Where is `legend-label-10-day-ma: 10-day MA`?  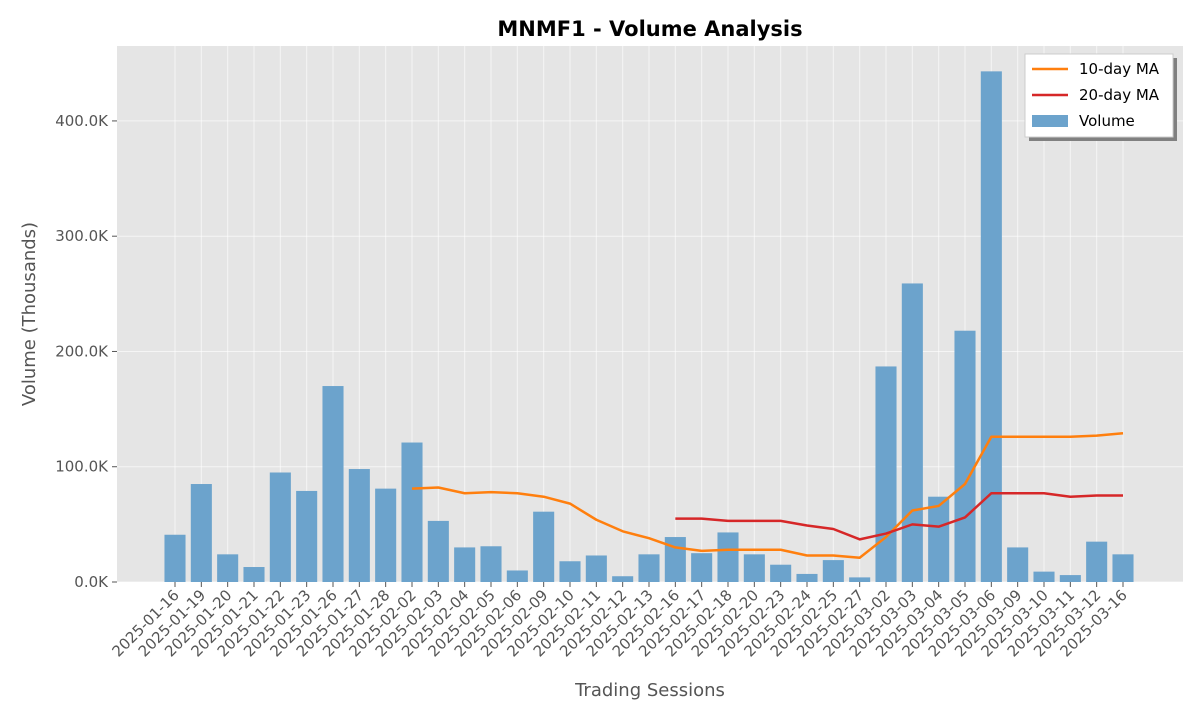
legend-label-10-day-ma: 10-day MA is located at coordinates (1119, 69).